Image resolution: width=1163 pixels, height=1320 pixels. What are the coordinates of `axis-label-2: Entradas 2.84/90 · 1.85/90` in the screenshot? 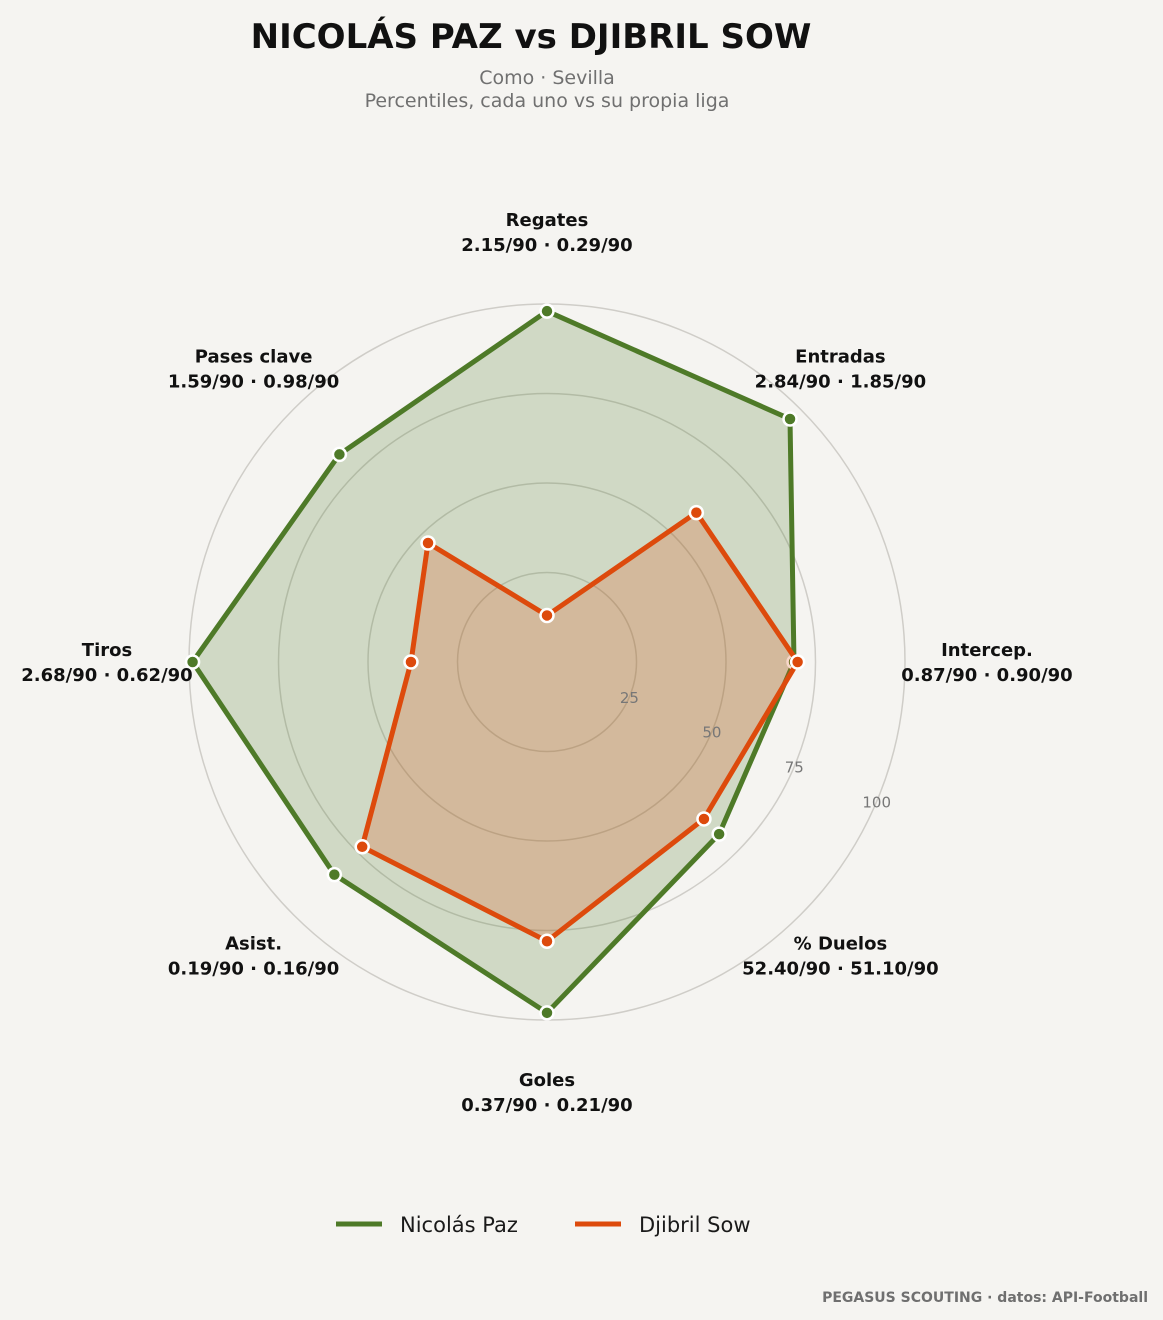 It's located at (840, 370).